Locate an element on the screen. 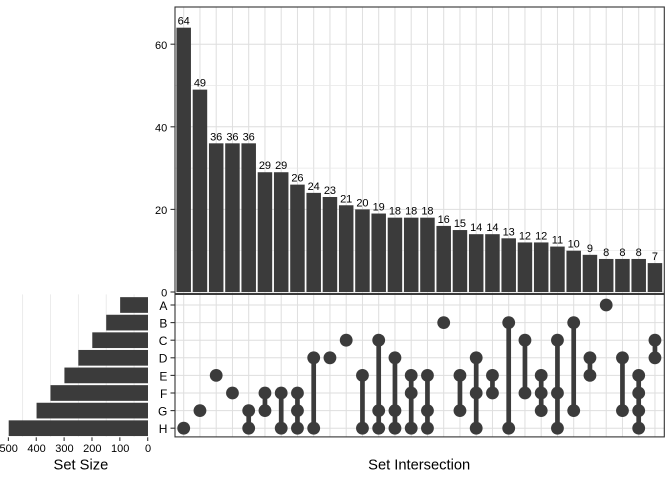  svg-text: A is located at coordinates (163, 306).